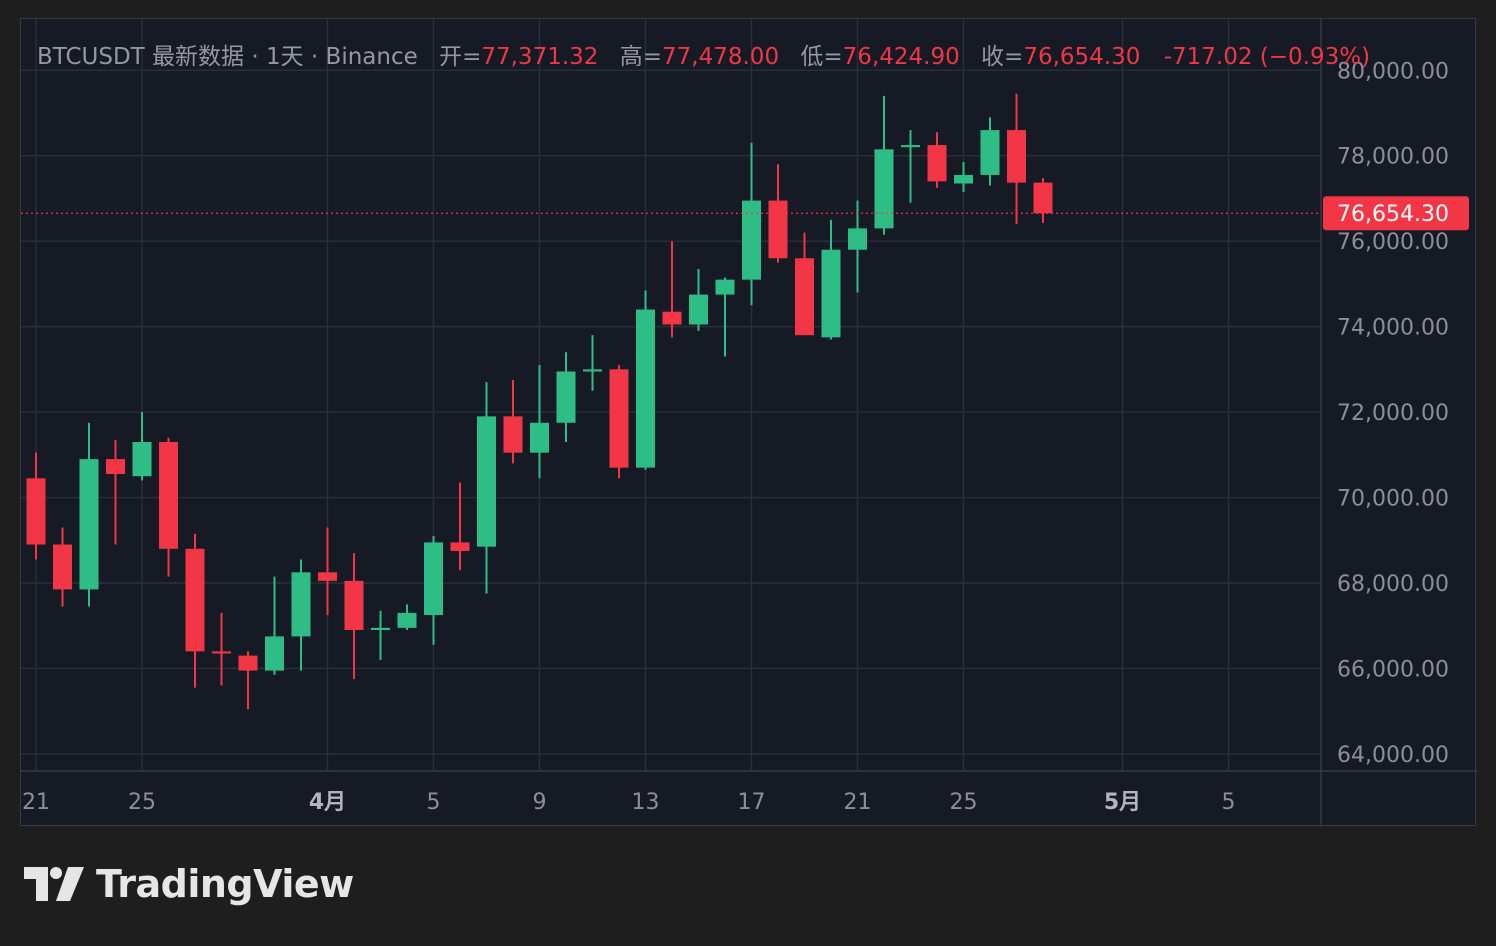 The height and width of the screenshot is (946, 1496). Describe the element at coordinates (1393, 242) in the screenshot. I see `price-tick-label: 76,000.00` at that location.